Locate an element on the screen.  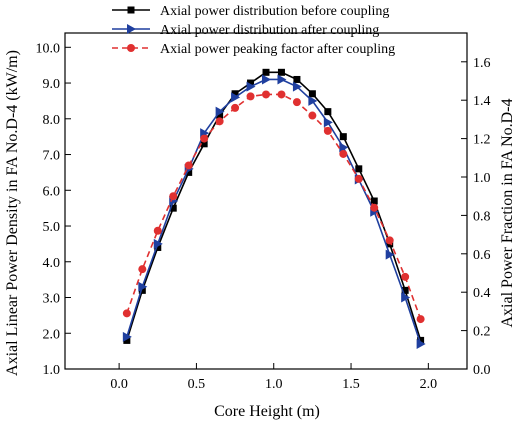
y-right-tick-label: 1.4 is located at coordinates (482, 101).